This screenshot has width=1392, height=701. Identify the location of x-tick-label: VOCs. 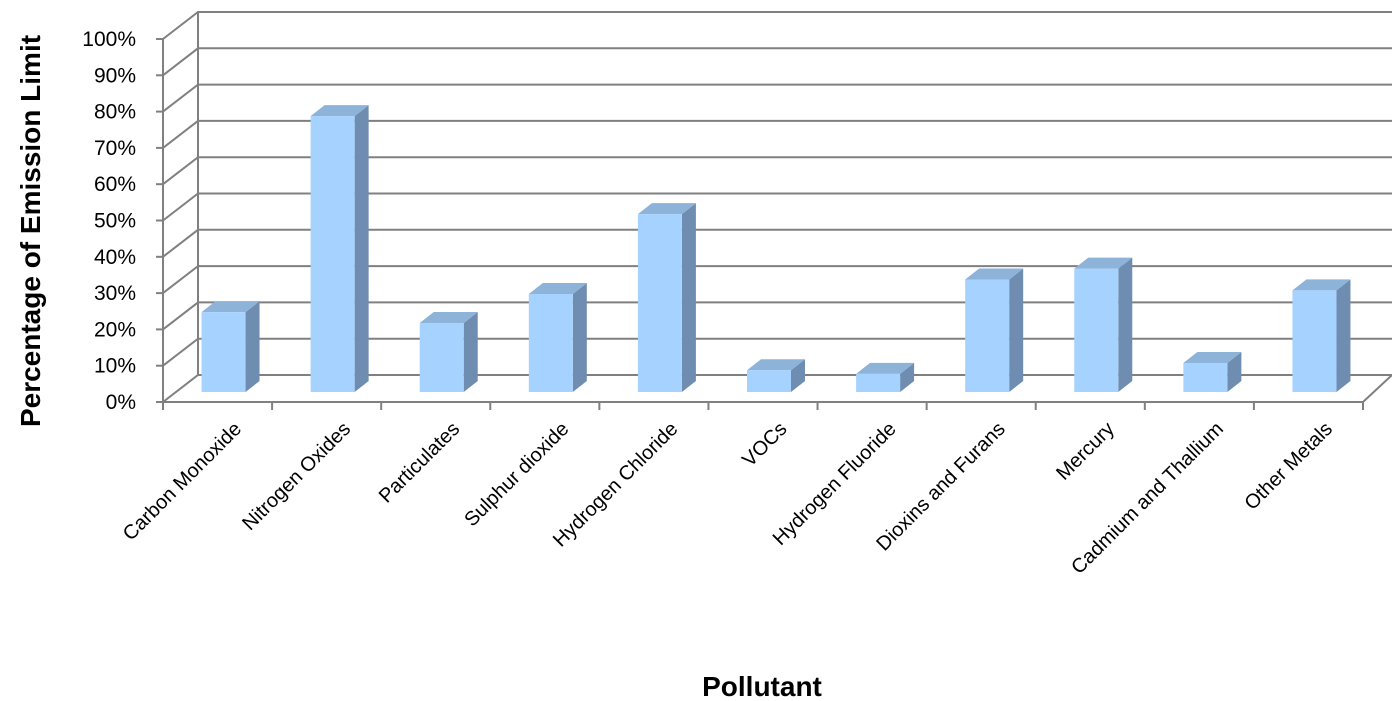
(764, 444).